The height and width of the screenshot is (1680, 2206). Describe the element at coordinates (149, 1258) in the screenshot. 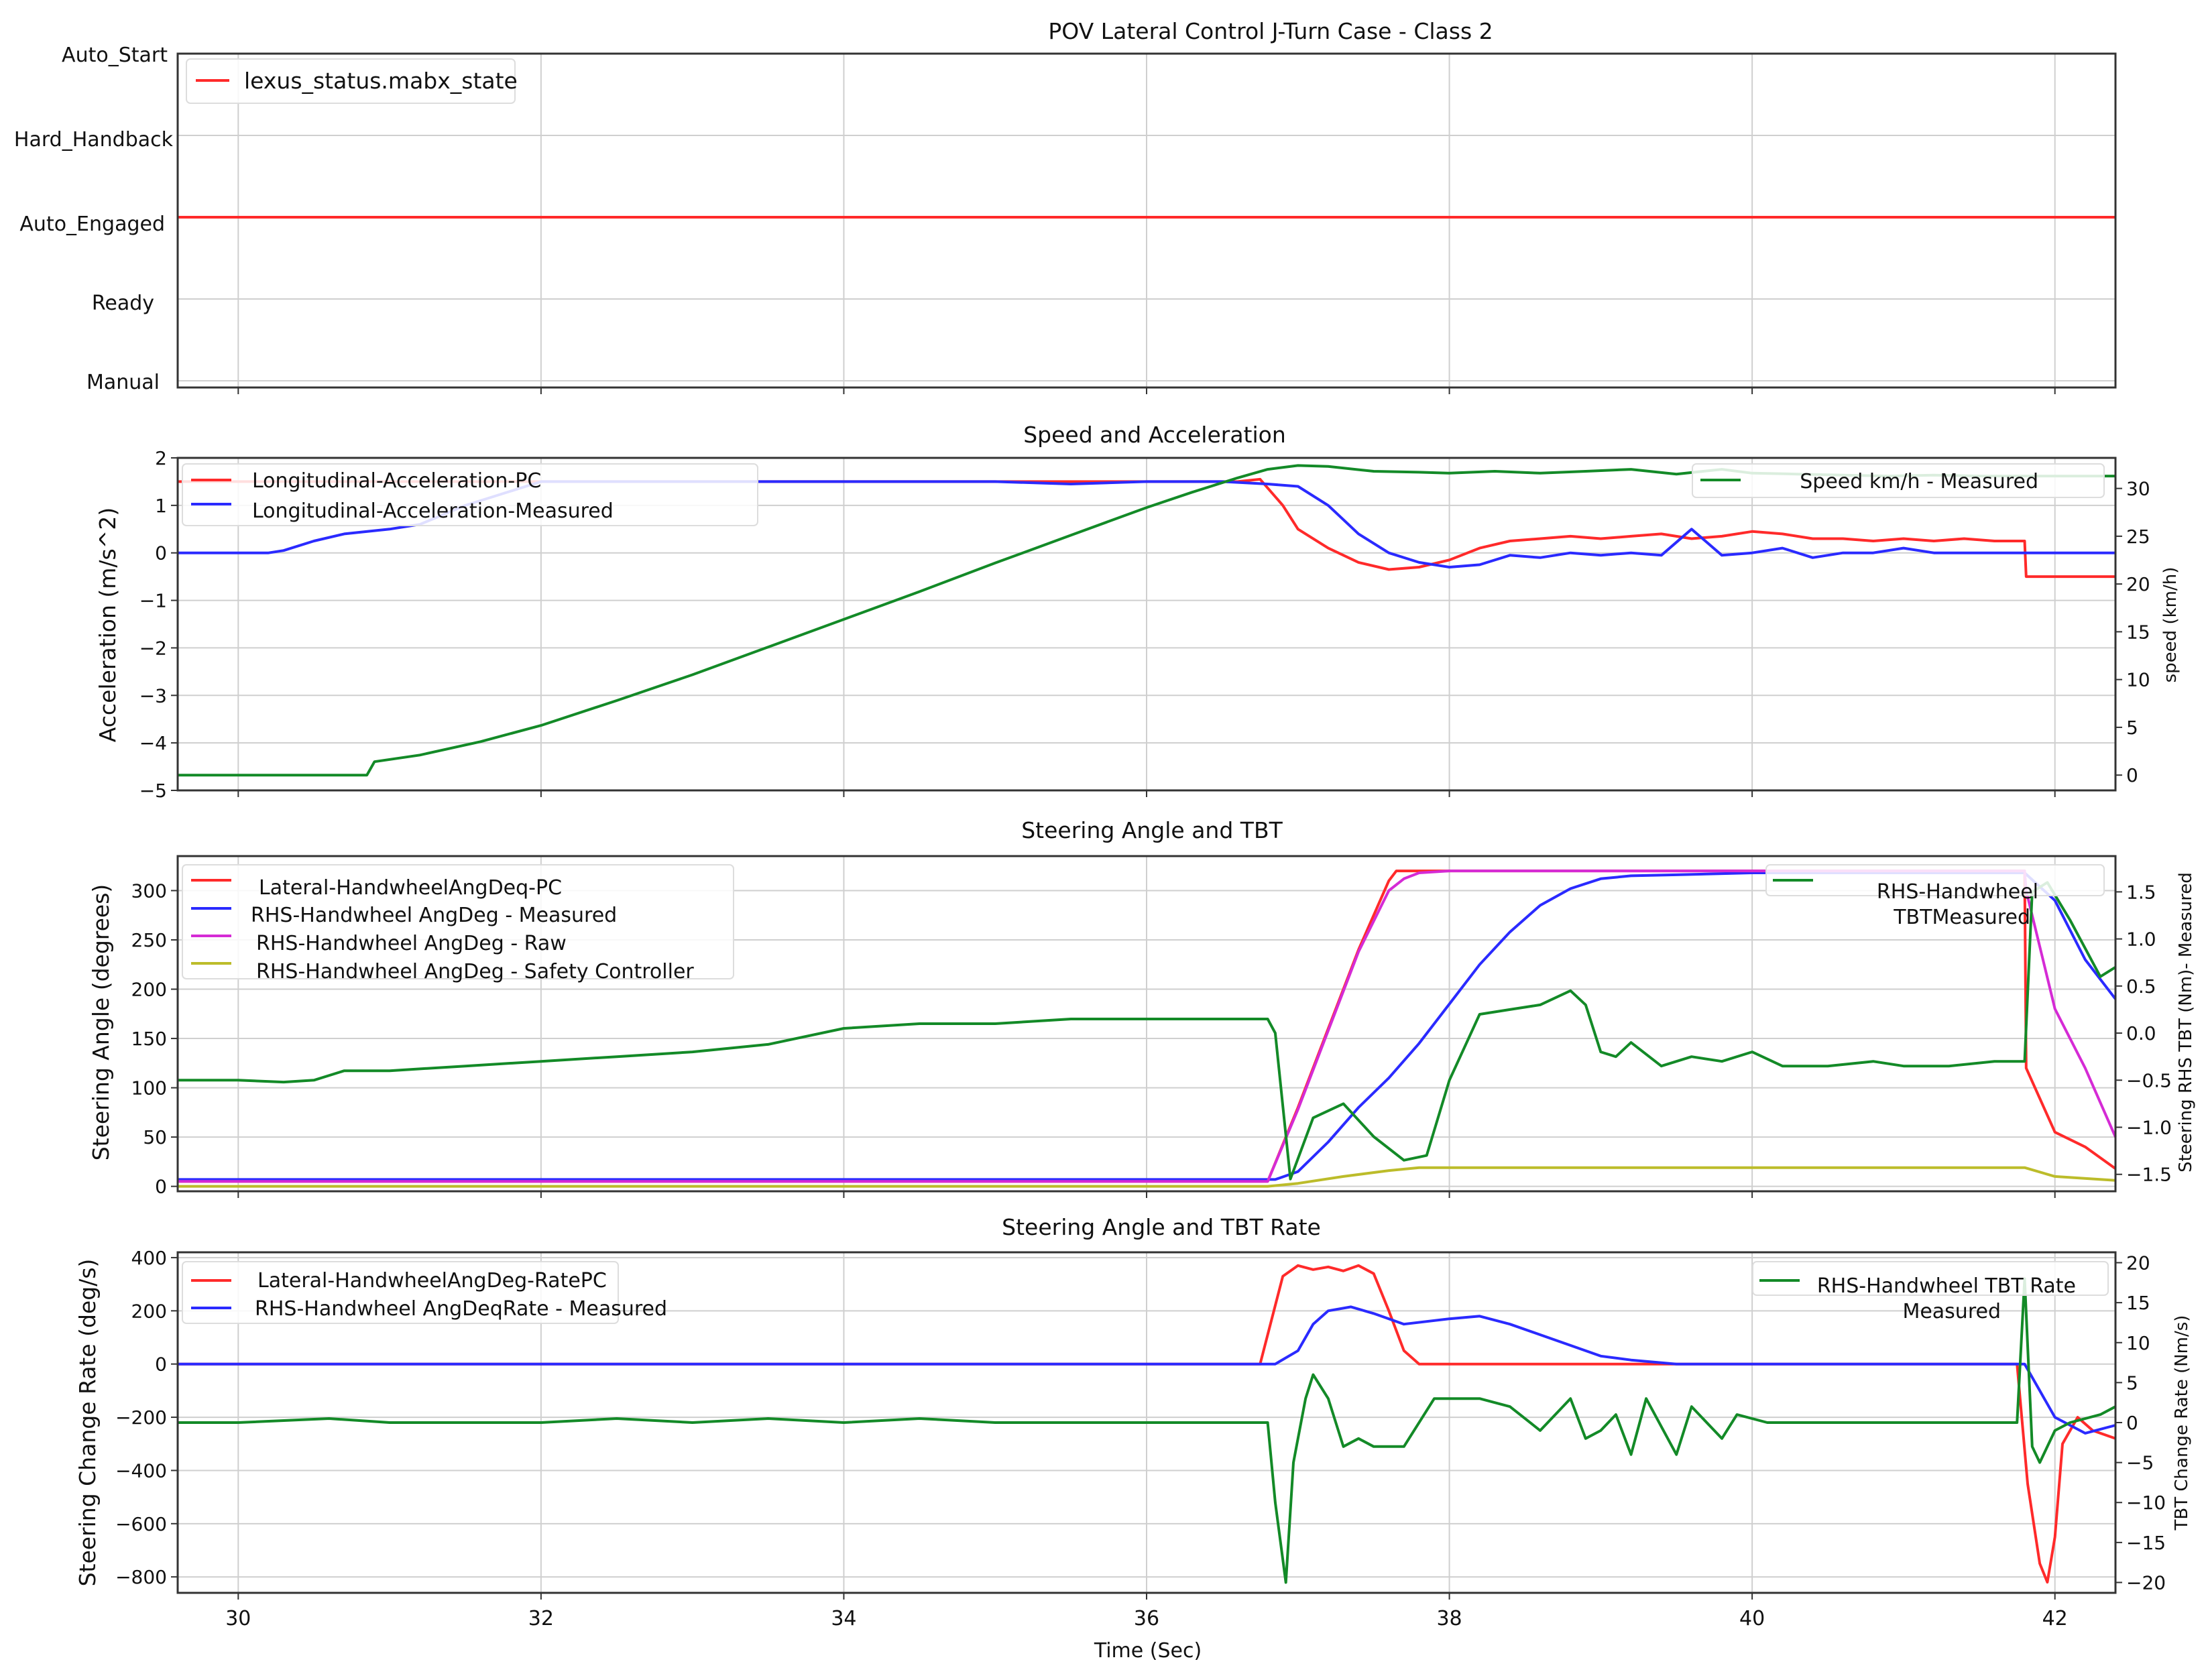

I see `y-tick-label: 400` at that location.